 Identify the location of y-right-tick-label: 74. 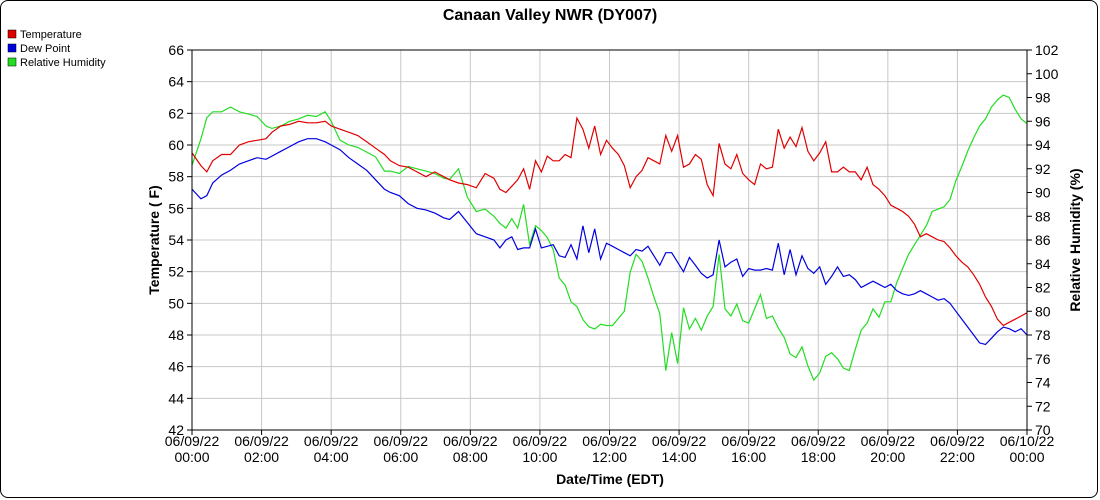
(1043, 383).